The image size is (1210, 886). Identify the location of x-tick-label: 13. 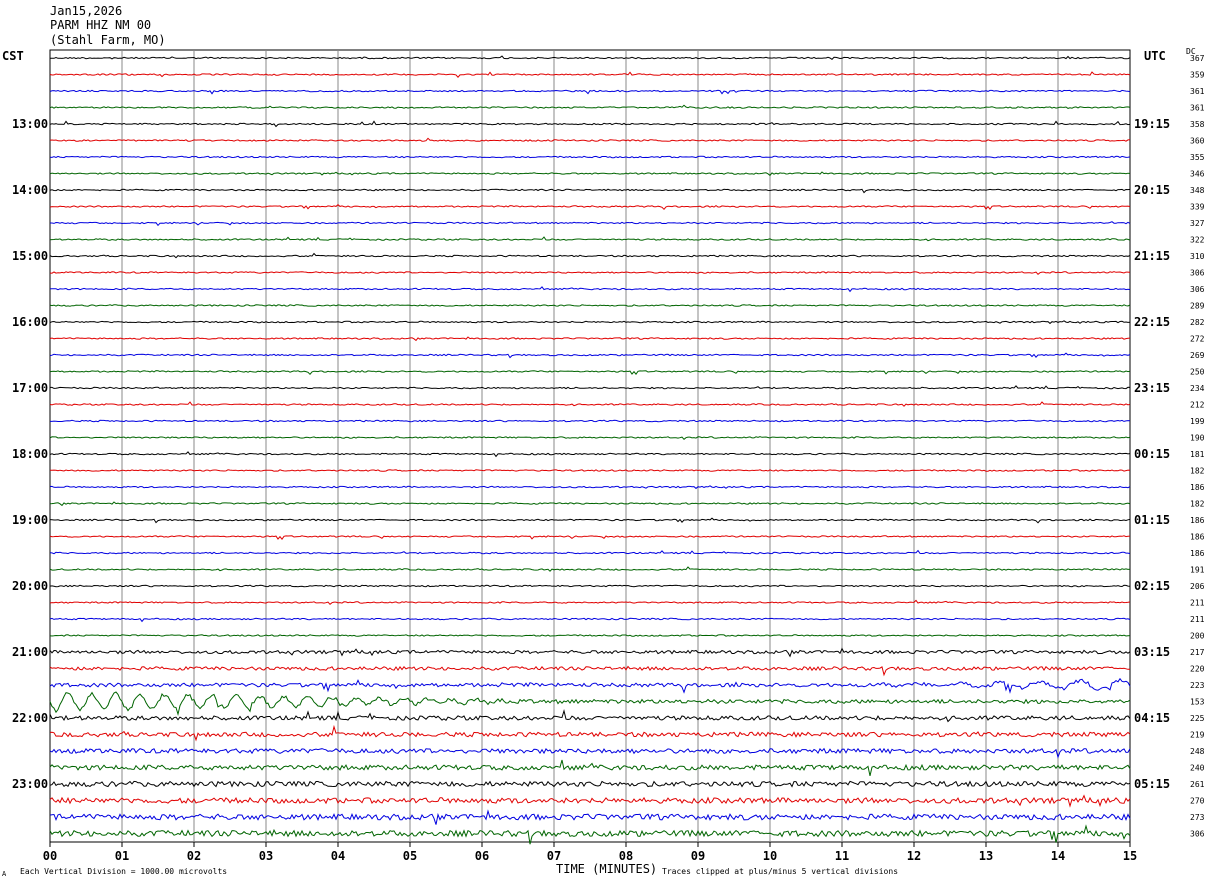
(986, 856).